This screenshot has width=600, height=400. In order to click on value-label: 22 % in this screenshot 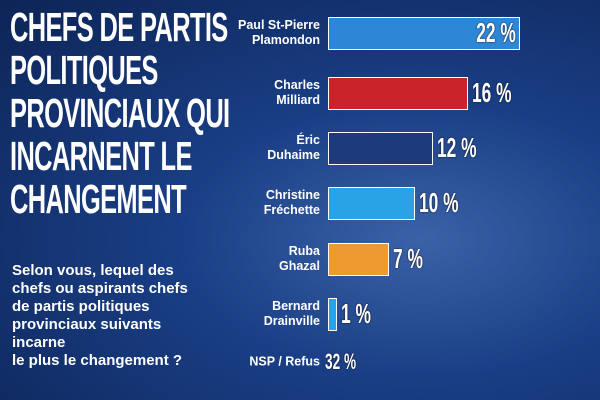, I will do `click(496, 32)`.